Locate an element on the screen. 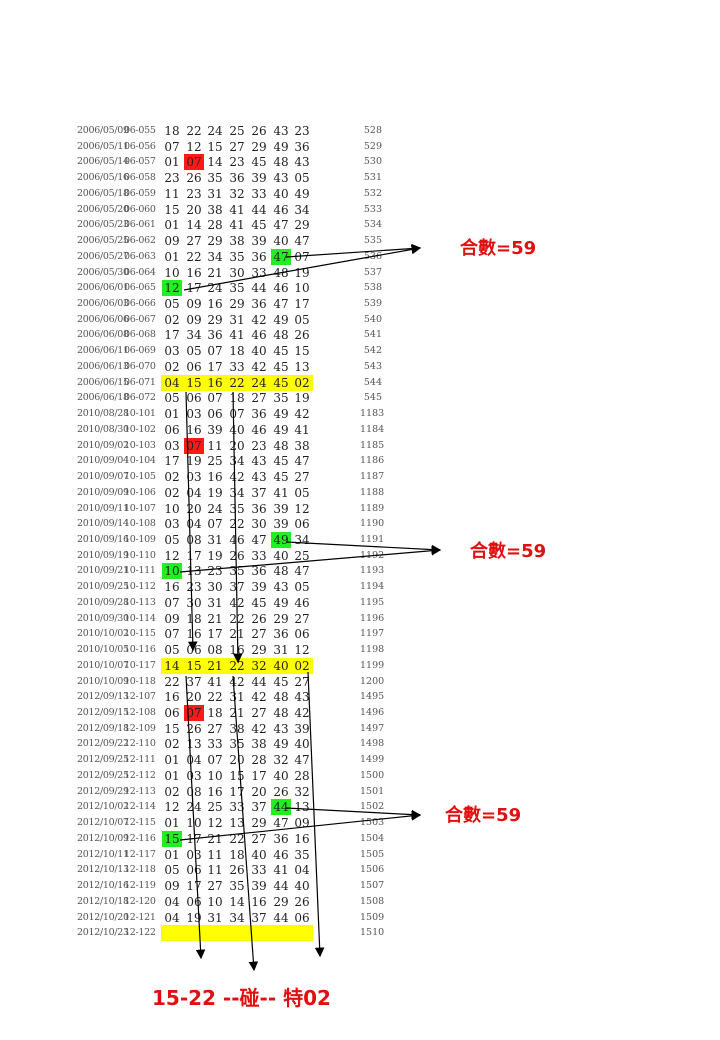  draw-period: 06-056 is located at coordinates (140, 146).